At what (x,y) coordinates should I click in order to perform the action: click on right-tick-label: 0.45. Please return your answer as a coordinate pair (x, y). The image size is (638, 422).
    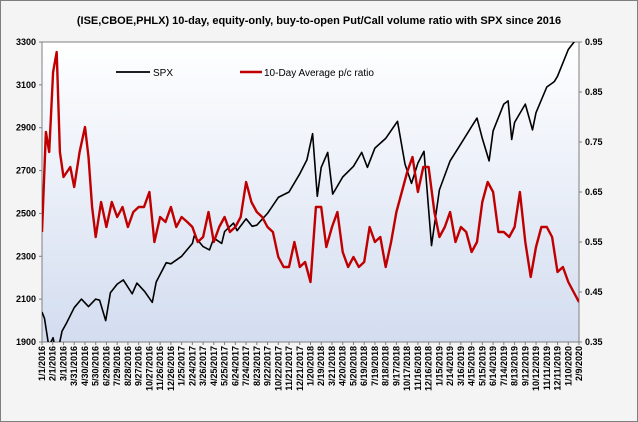
    Looking at the image, I should click on (594, 292).